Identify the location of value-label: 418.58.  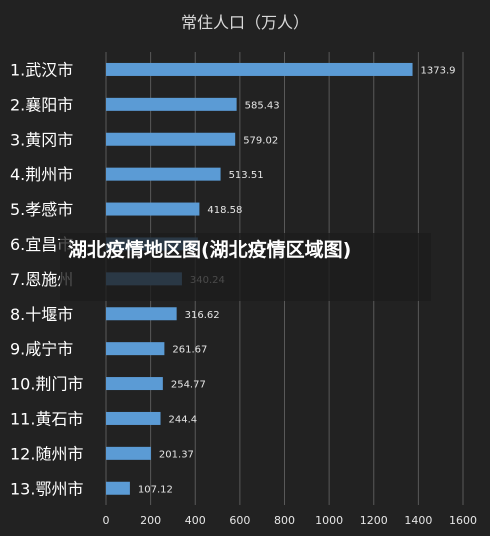
(224, 210).